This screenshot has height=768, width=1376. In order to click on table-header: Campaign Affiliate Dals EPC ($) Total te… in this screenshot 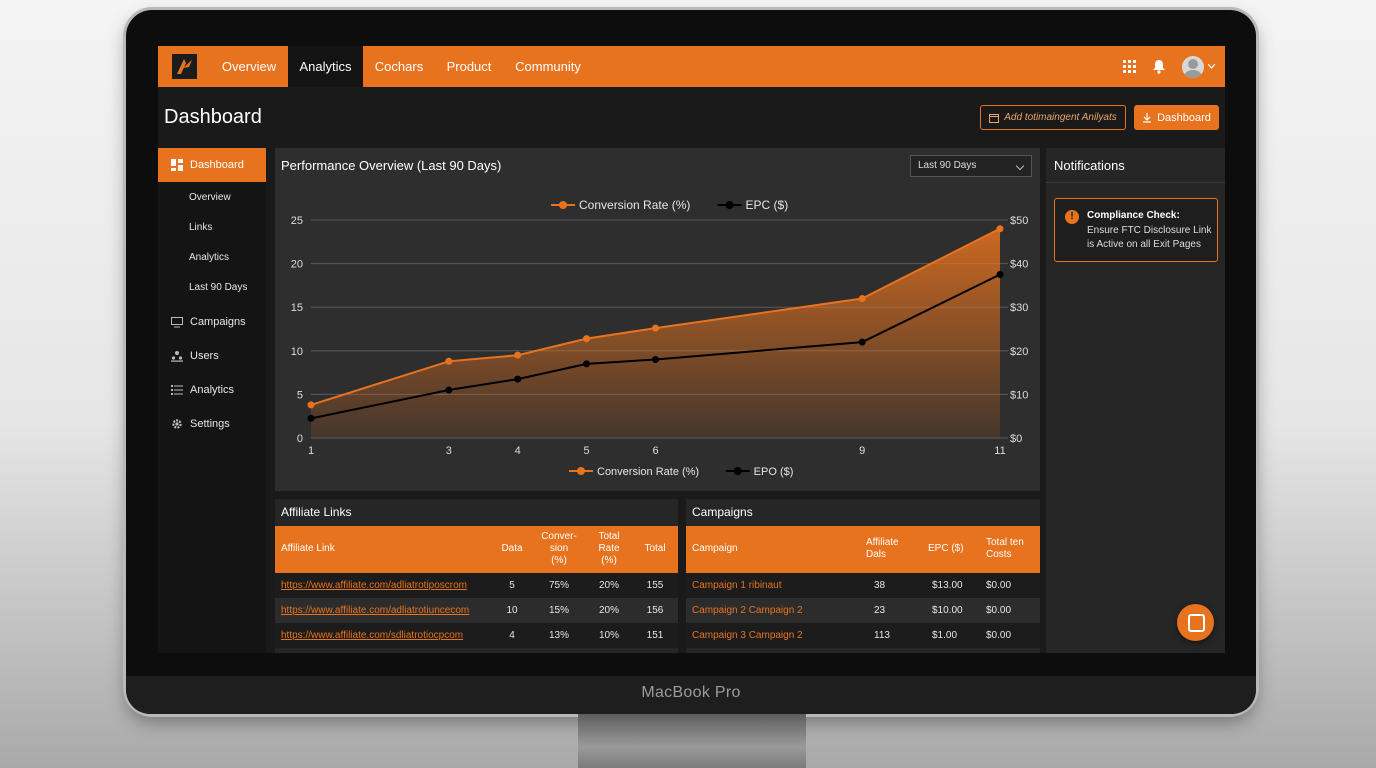, I will do `click(863, 549)`.